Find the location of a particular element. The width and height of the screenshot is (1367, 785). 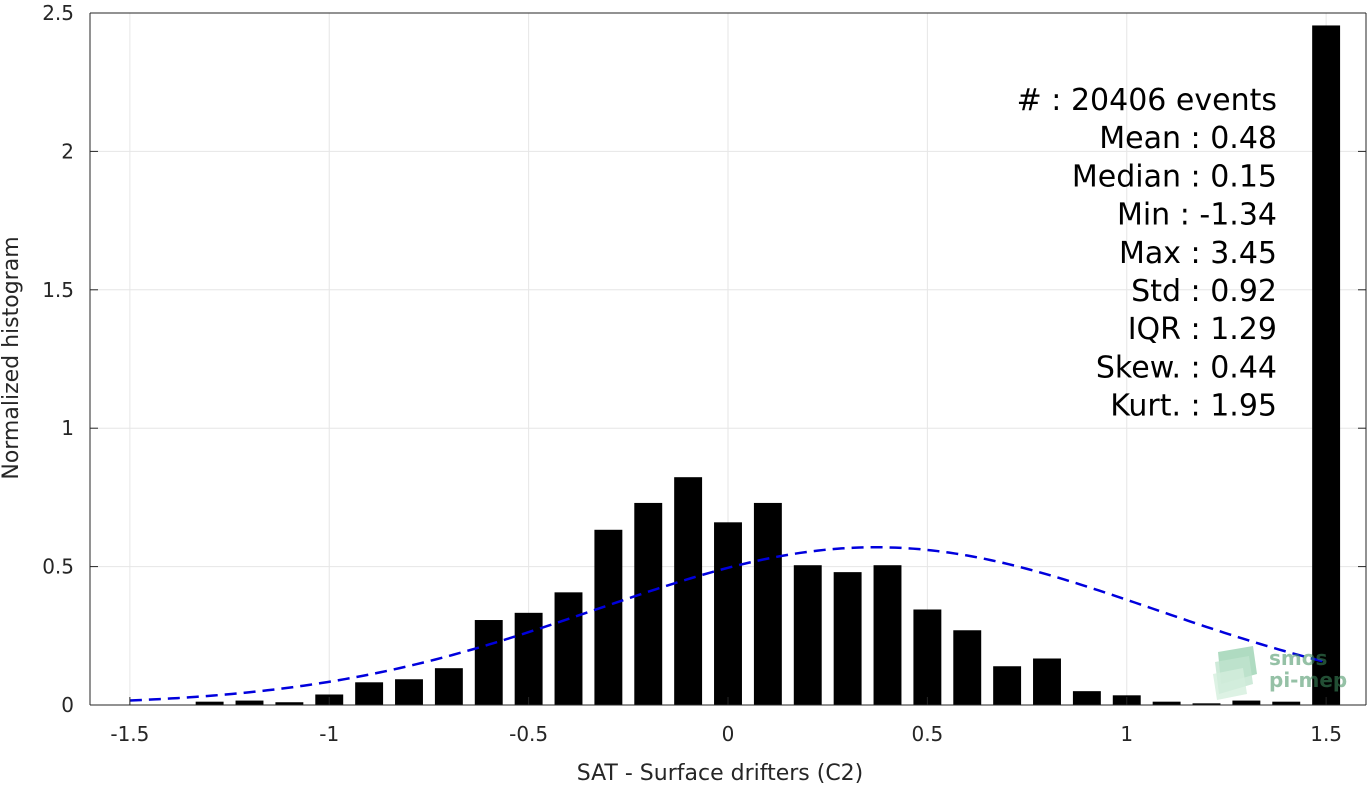

statistics-line: Kurt. : 1.95 is located at coordinates (1193, 406).